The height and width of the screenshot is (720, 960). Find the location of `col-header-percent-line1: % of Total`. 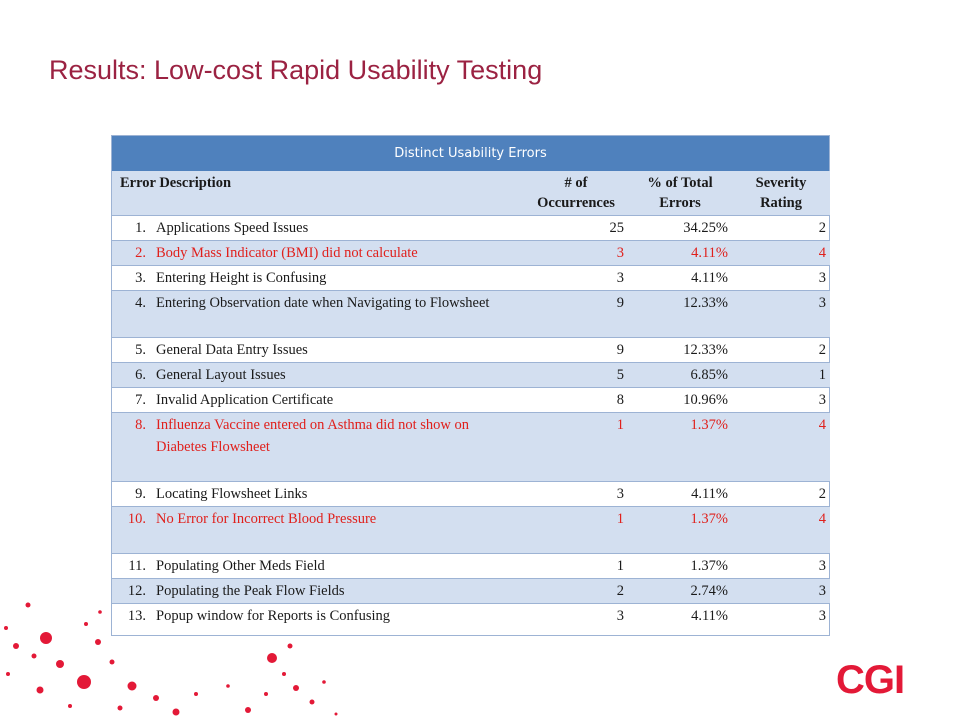

col-header-percent-line1: % of Total is located at coordinates (680, 183).